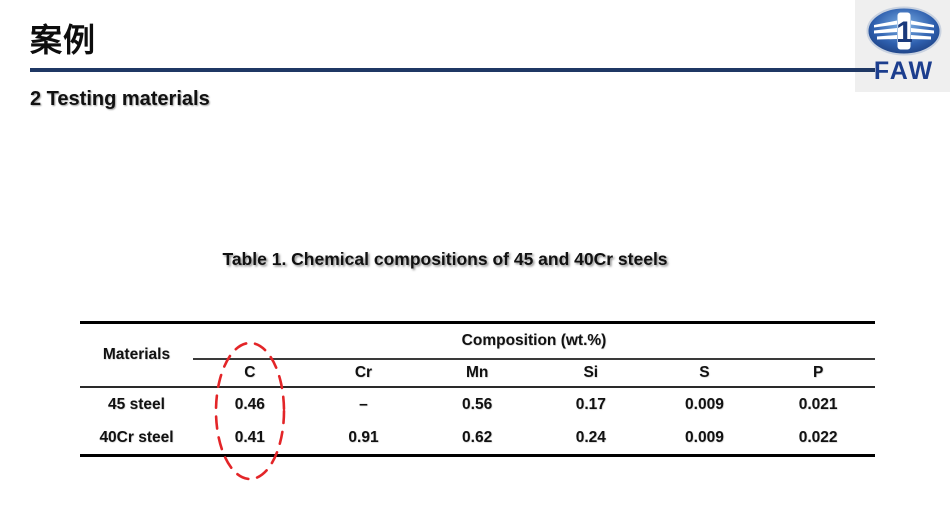  What do you see at coordinates (818, 404) in the screenshot?
I see `table-cell: 0.021` at bounding box center [818, 404].